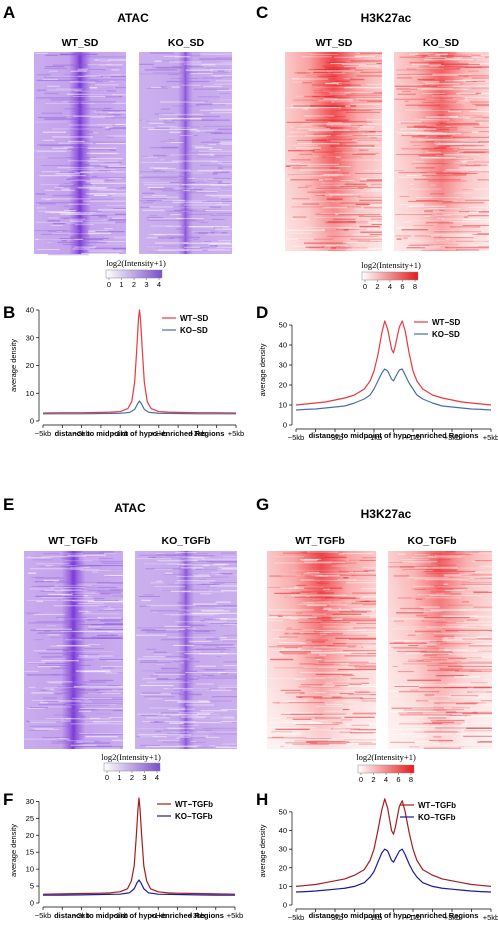 The height and width of the screenshot is (951, 498). What do you see at coordinates (393, 842) in the screenshot?
I see `series-line-wt` at bounding box center [393, 842].